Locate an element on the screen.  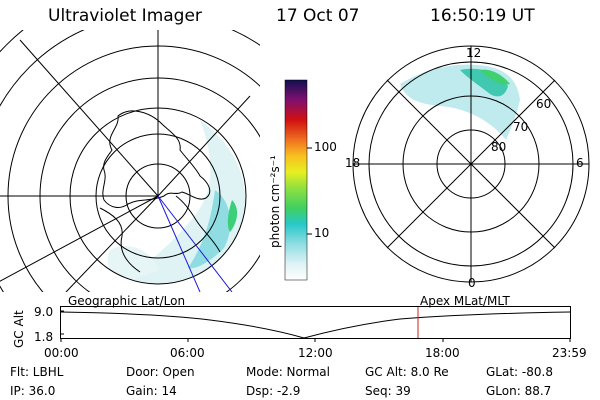
timeline-tick-0600: 06:00 is located at coordinates (187, 353).